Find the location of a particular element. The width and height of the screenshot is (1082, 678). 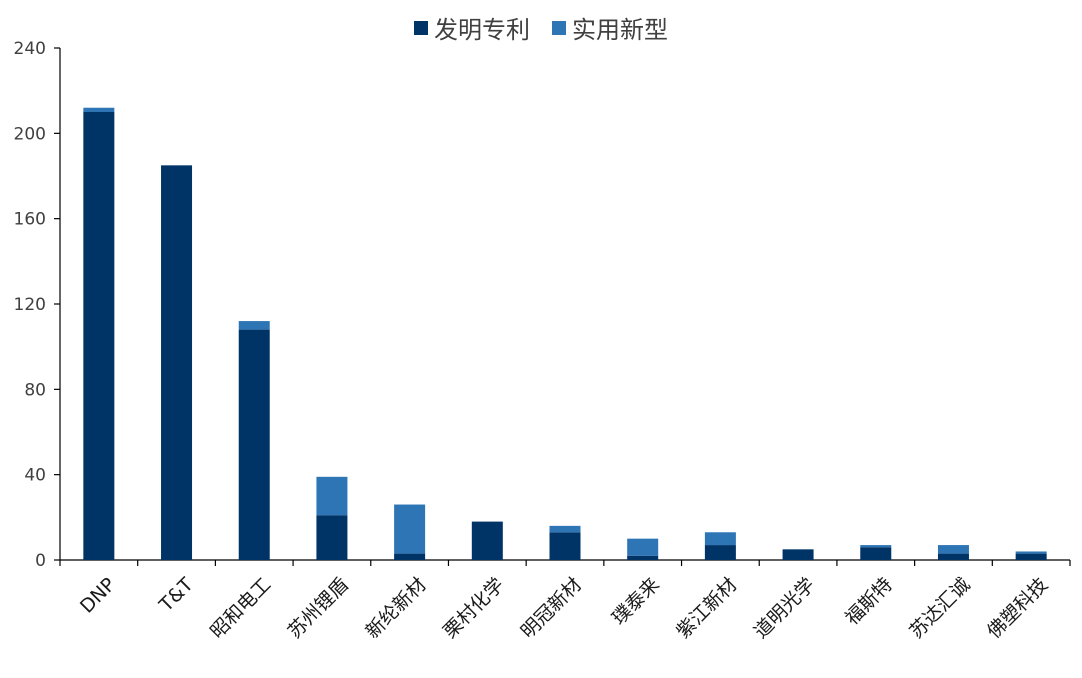

x-tick-label: 新纶新材 is located at coordinates (395, 608).